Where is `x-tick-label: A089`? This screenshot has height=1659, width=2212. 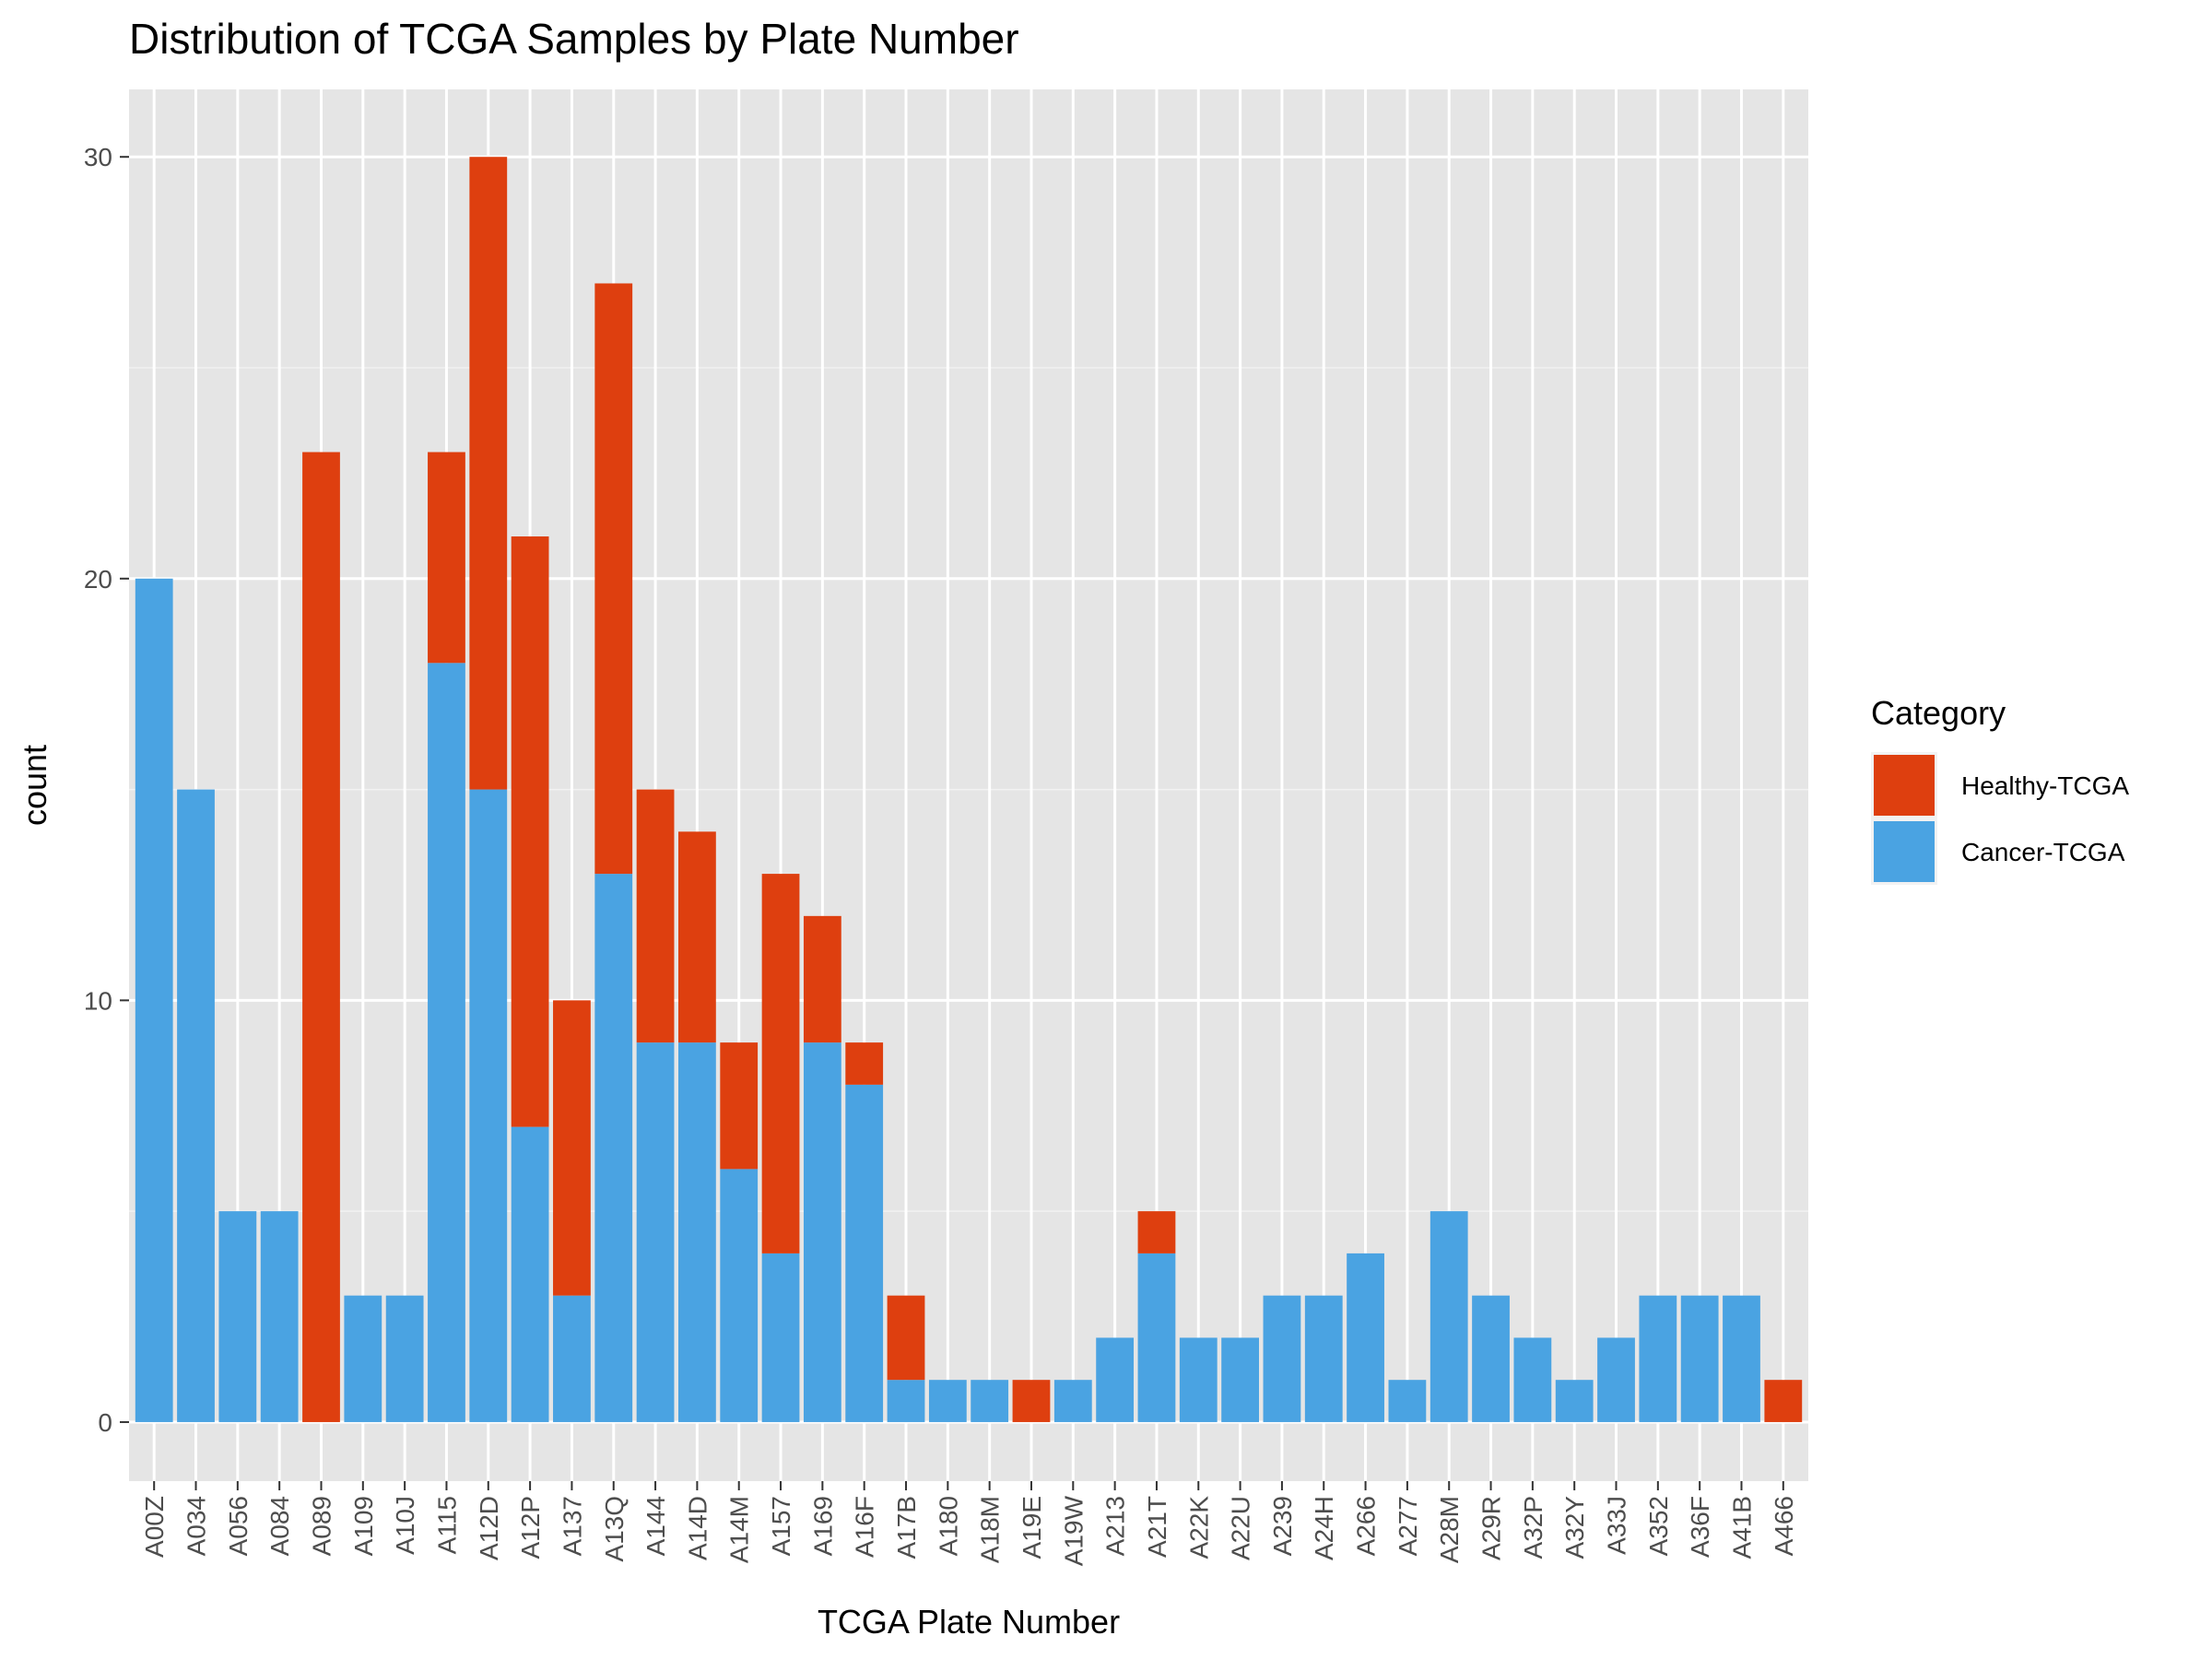
x-tick-label: A089 is located at coordinates (321, 1526).